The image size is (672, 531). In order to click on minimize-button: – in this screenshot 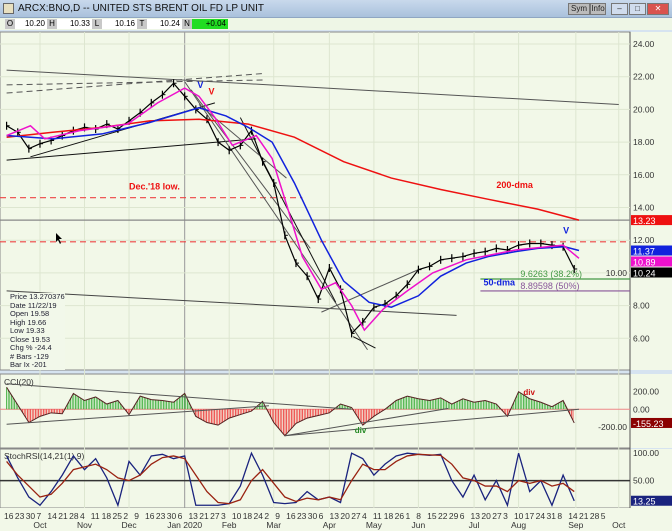, I will do `click(619, 9)`.